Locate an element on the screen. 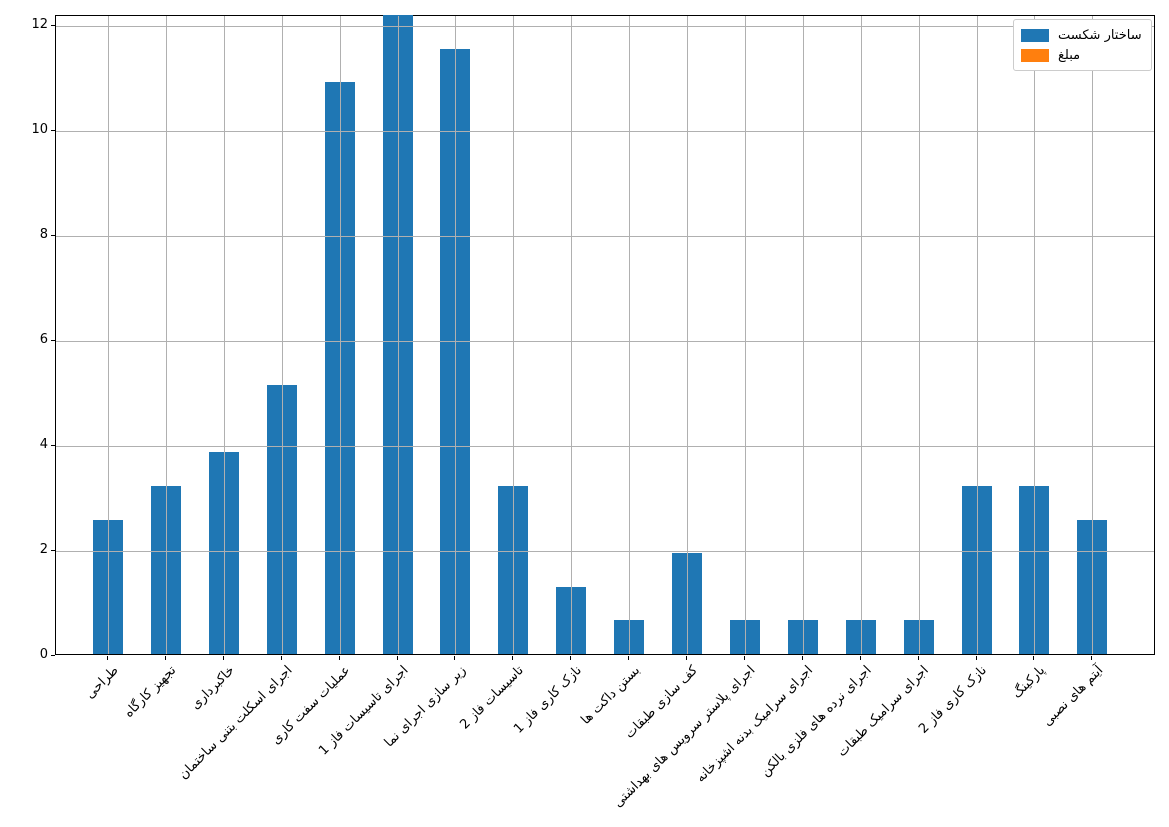 This screenshot has width=1169, height=827. x-axis-tick-label: آیتم های نصبی is located at coordinates (1072, 696).